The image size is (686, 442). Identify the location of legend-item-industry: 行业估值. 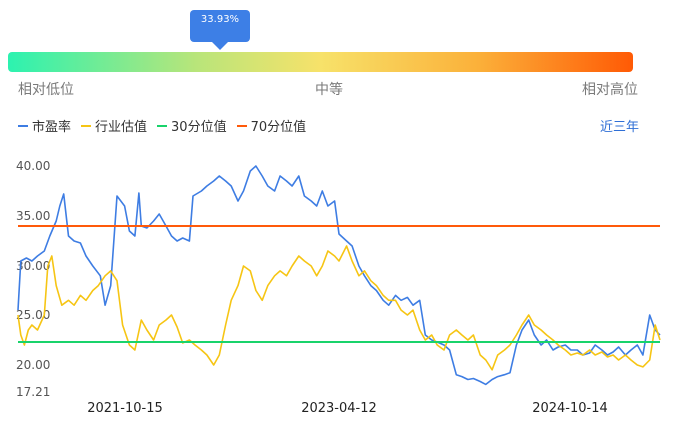
(114, 125).